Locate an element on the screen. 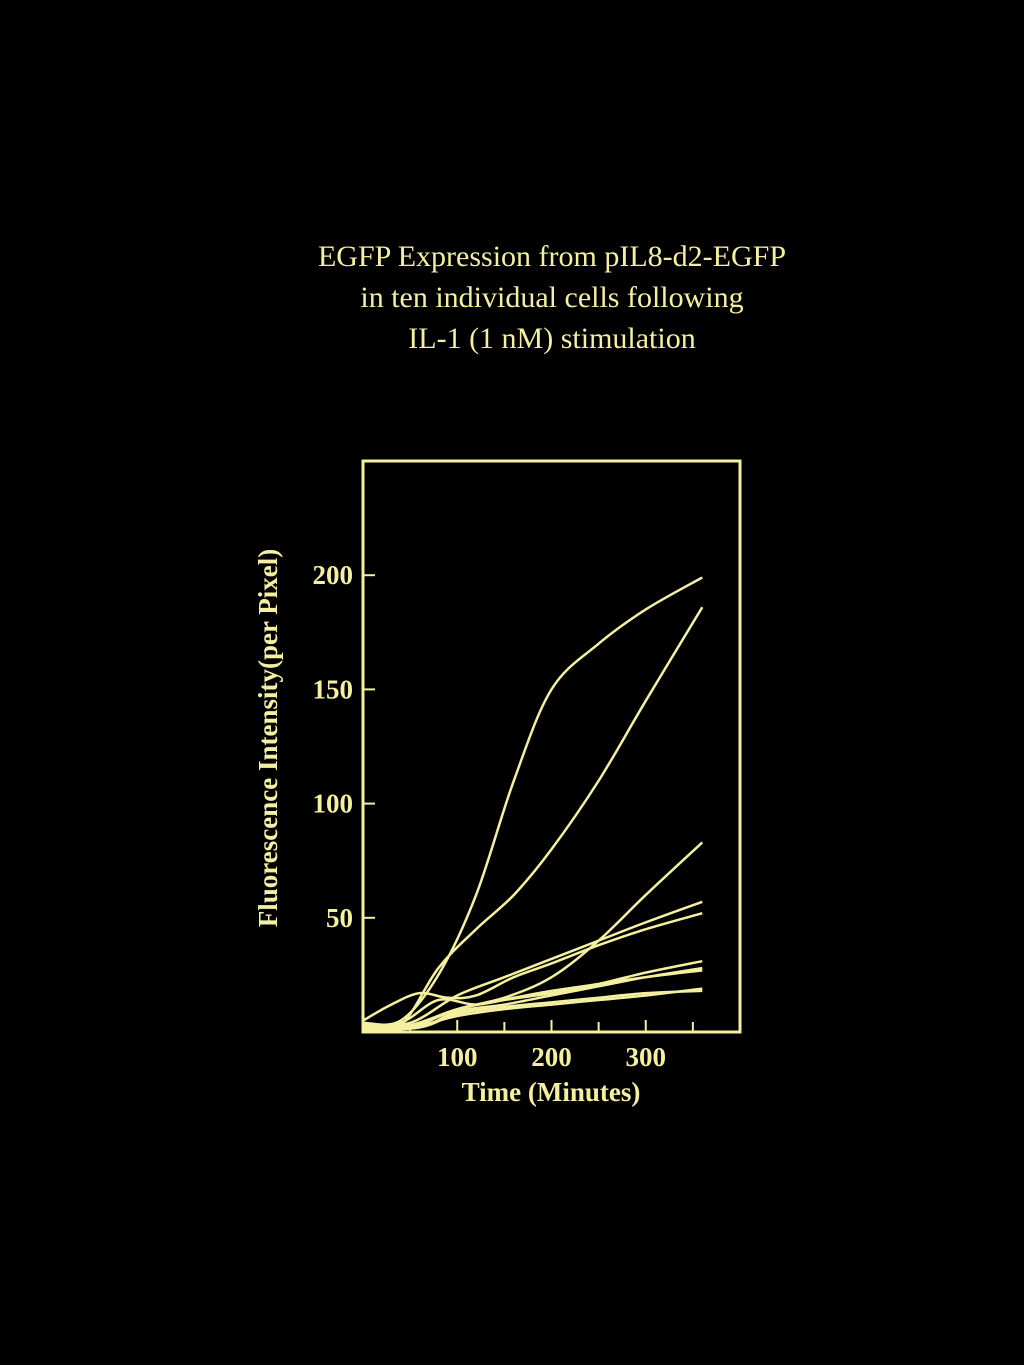  y-tick-label: 200 is located at coordinates (333, 575).